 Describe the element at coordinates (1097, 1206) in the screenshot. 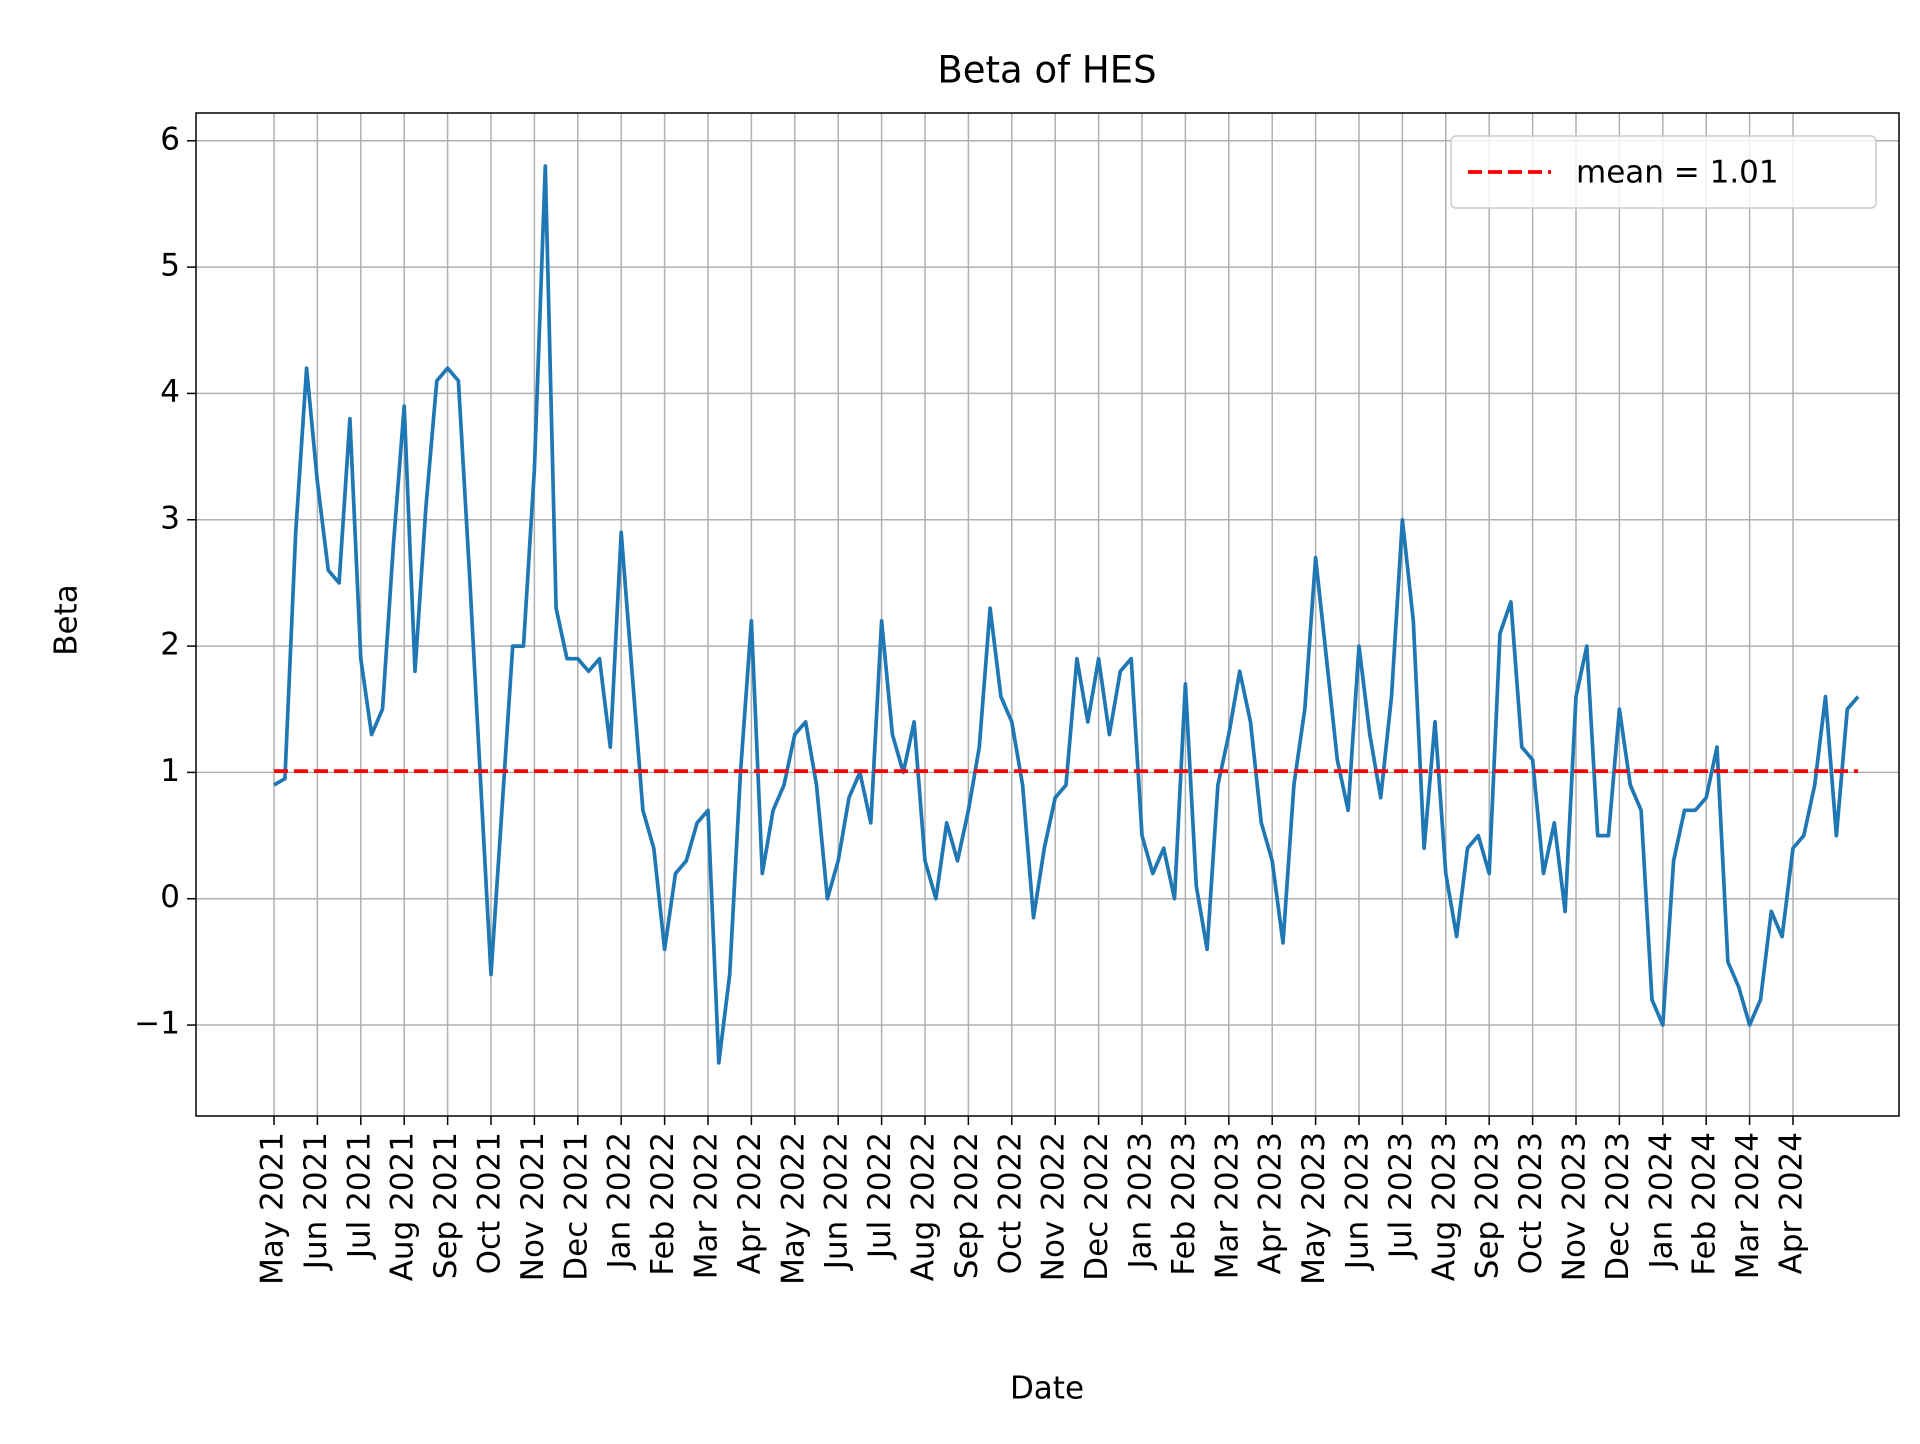

I see `x-tick-label: Dec 2022` at that location.